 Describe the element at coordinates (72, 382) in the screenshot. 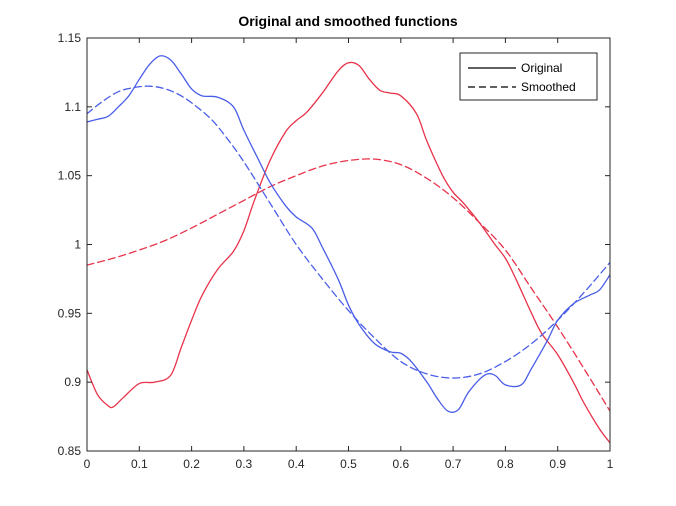

I see `y-tick-label: 0.9` at that location.